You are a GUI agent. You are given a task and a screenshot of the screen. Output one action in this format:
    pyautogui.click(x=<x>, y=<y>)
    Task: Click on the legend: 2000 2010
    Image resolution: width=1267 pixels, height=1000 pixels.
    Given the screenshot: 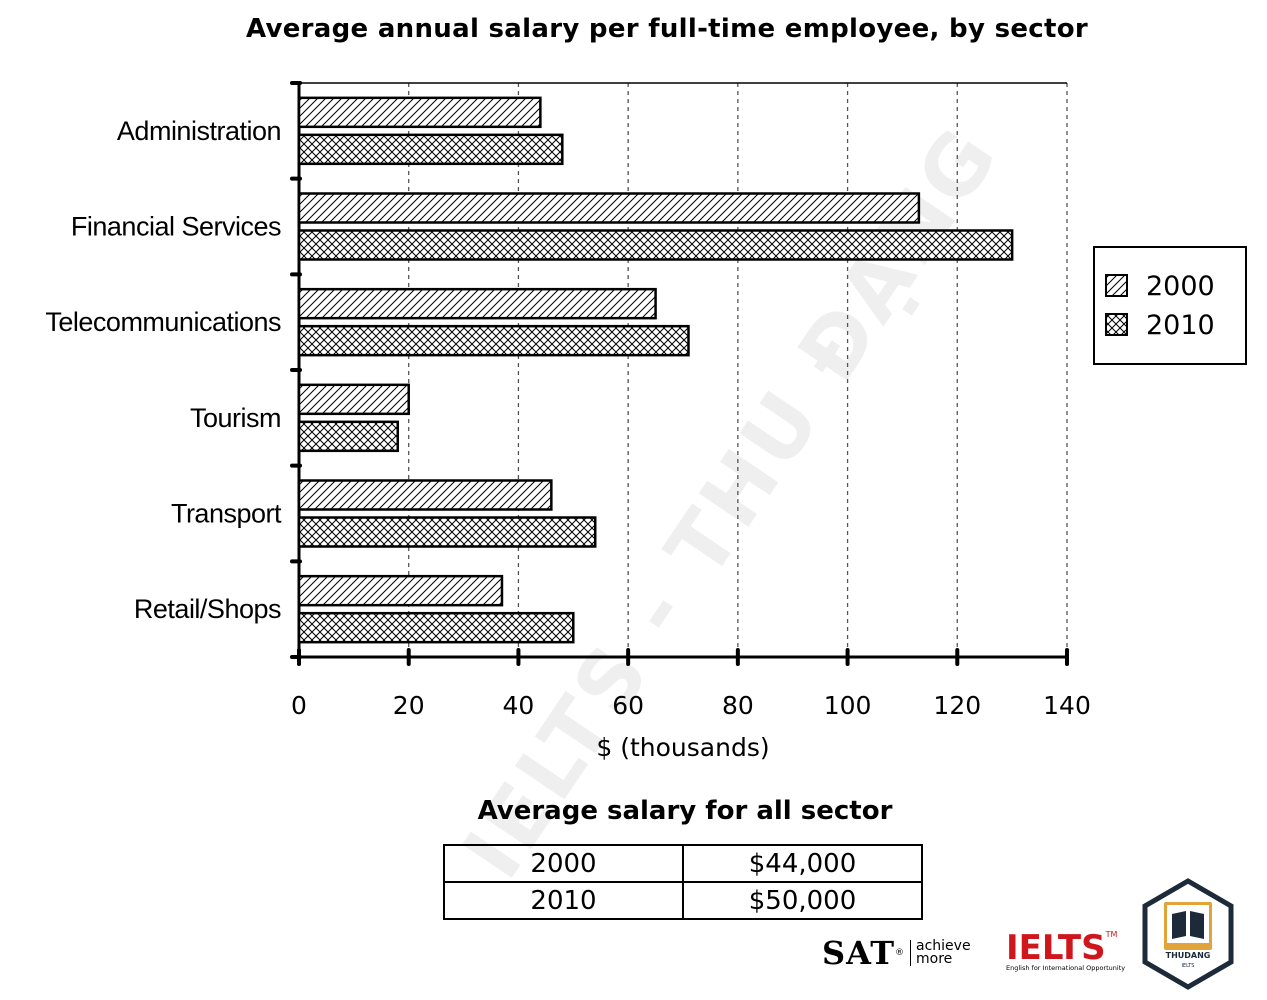 What is the action you would take?
    pyautogui.click(x=1170, y=305)
    